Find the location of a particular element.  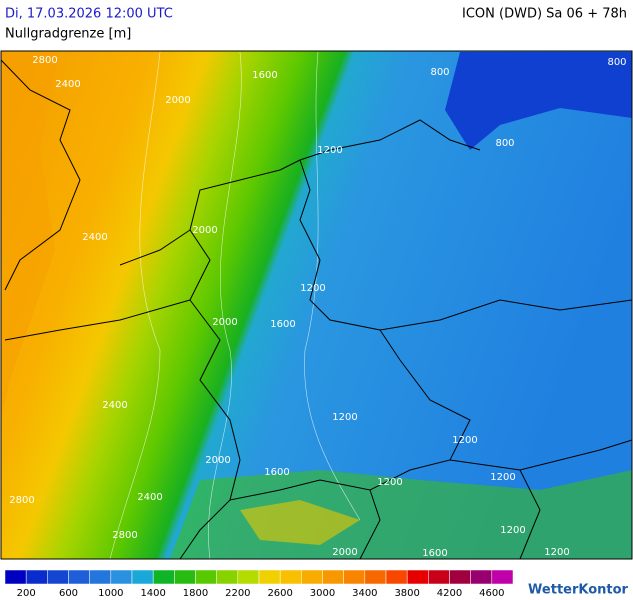

legend-label: 4600 is located at coordinates (491, 593).